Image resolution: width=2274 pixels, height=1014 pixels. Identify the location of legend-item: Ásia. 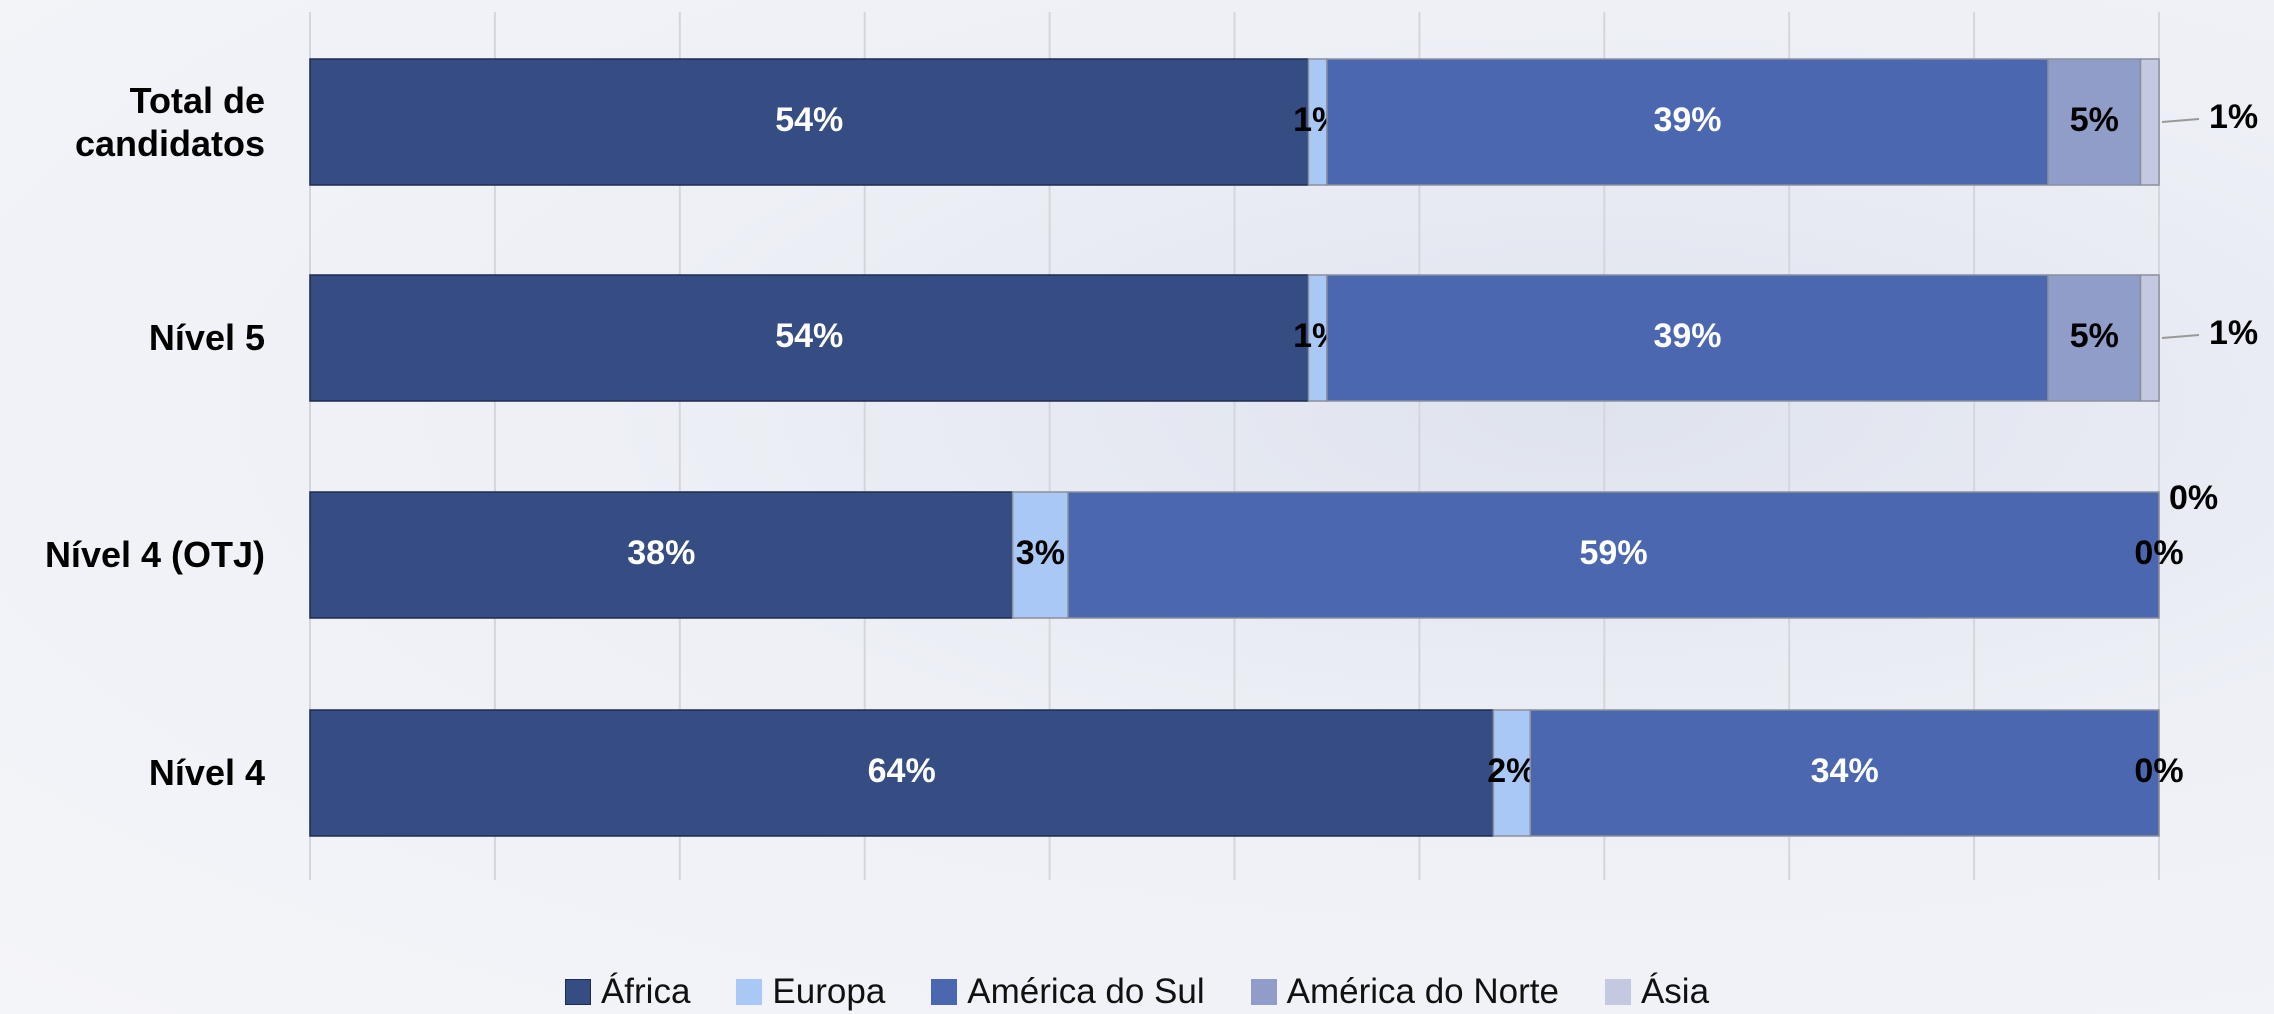
(1657, 992).